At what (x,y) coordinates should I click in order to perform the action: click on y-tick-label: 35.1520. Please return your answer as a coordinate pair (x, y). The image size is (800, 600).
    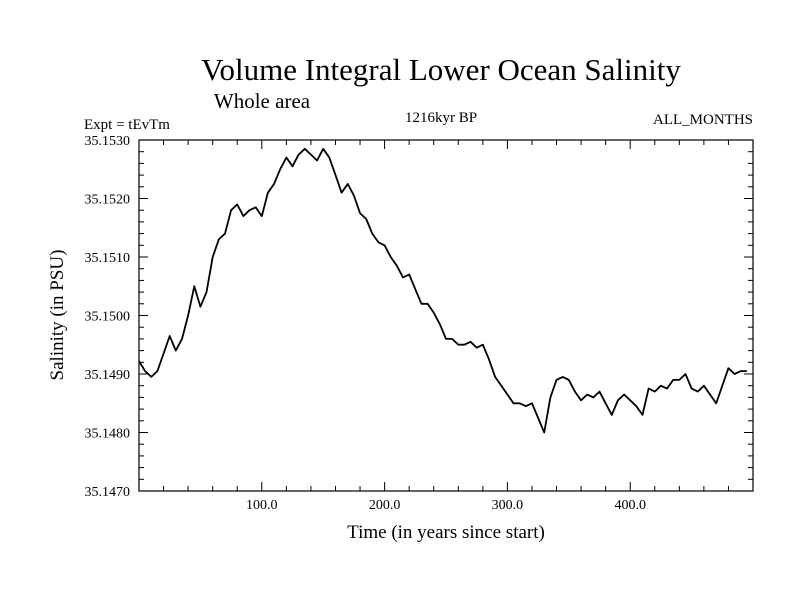
    Looking at the image, I should click on (108, 200).